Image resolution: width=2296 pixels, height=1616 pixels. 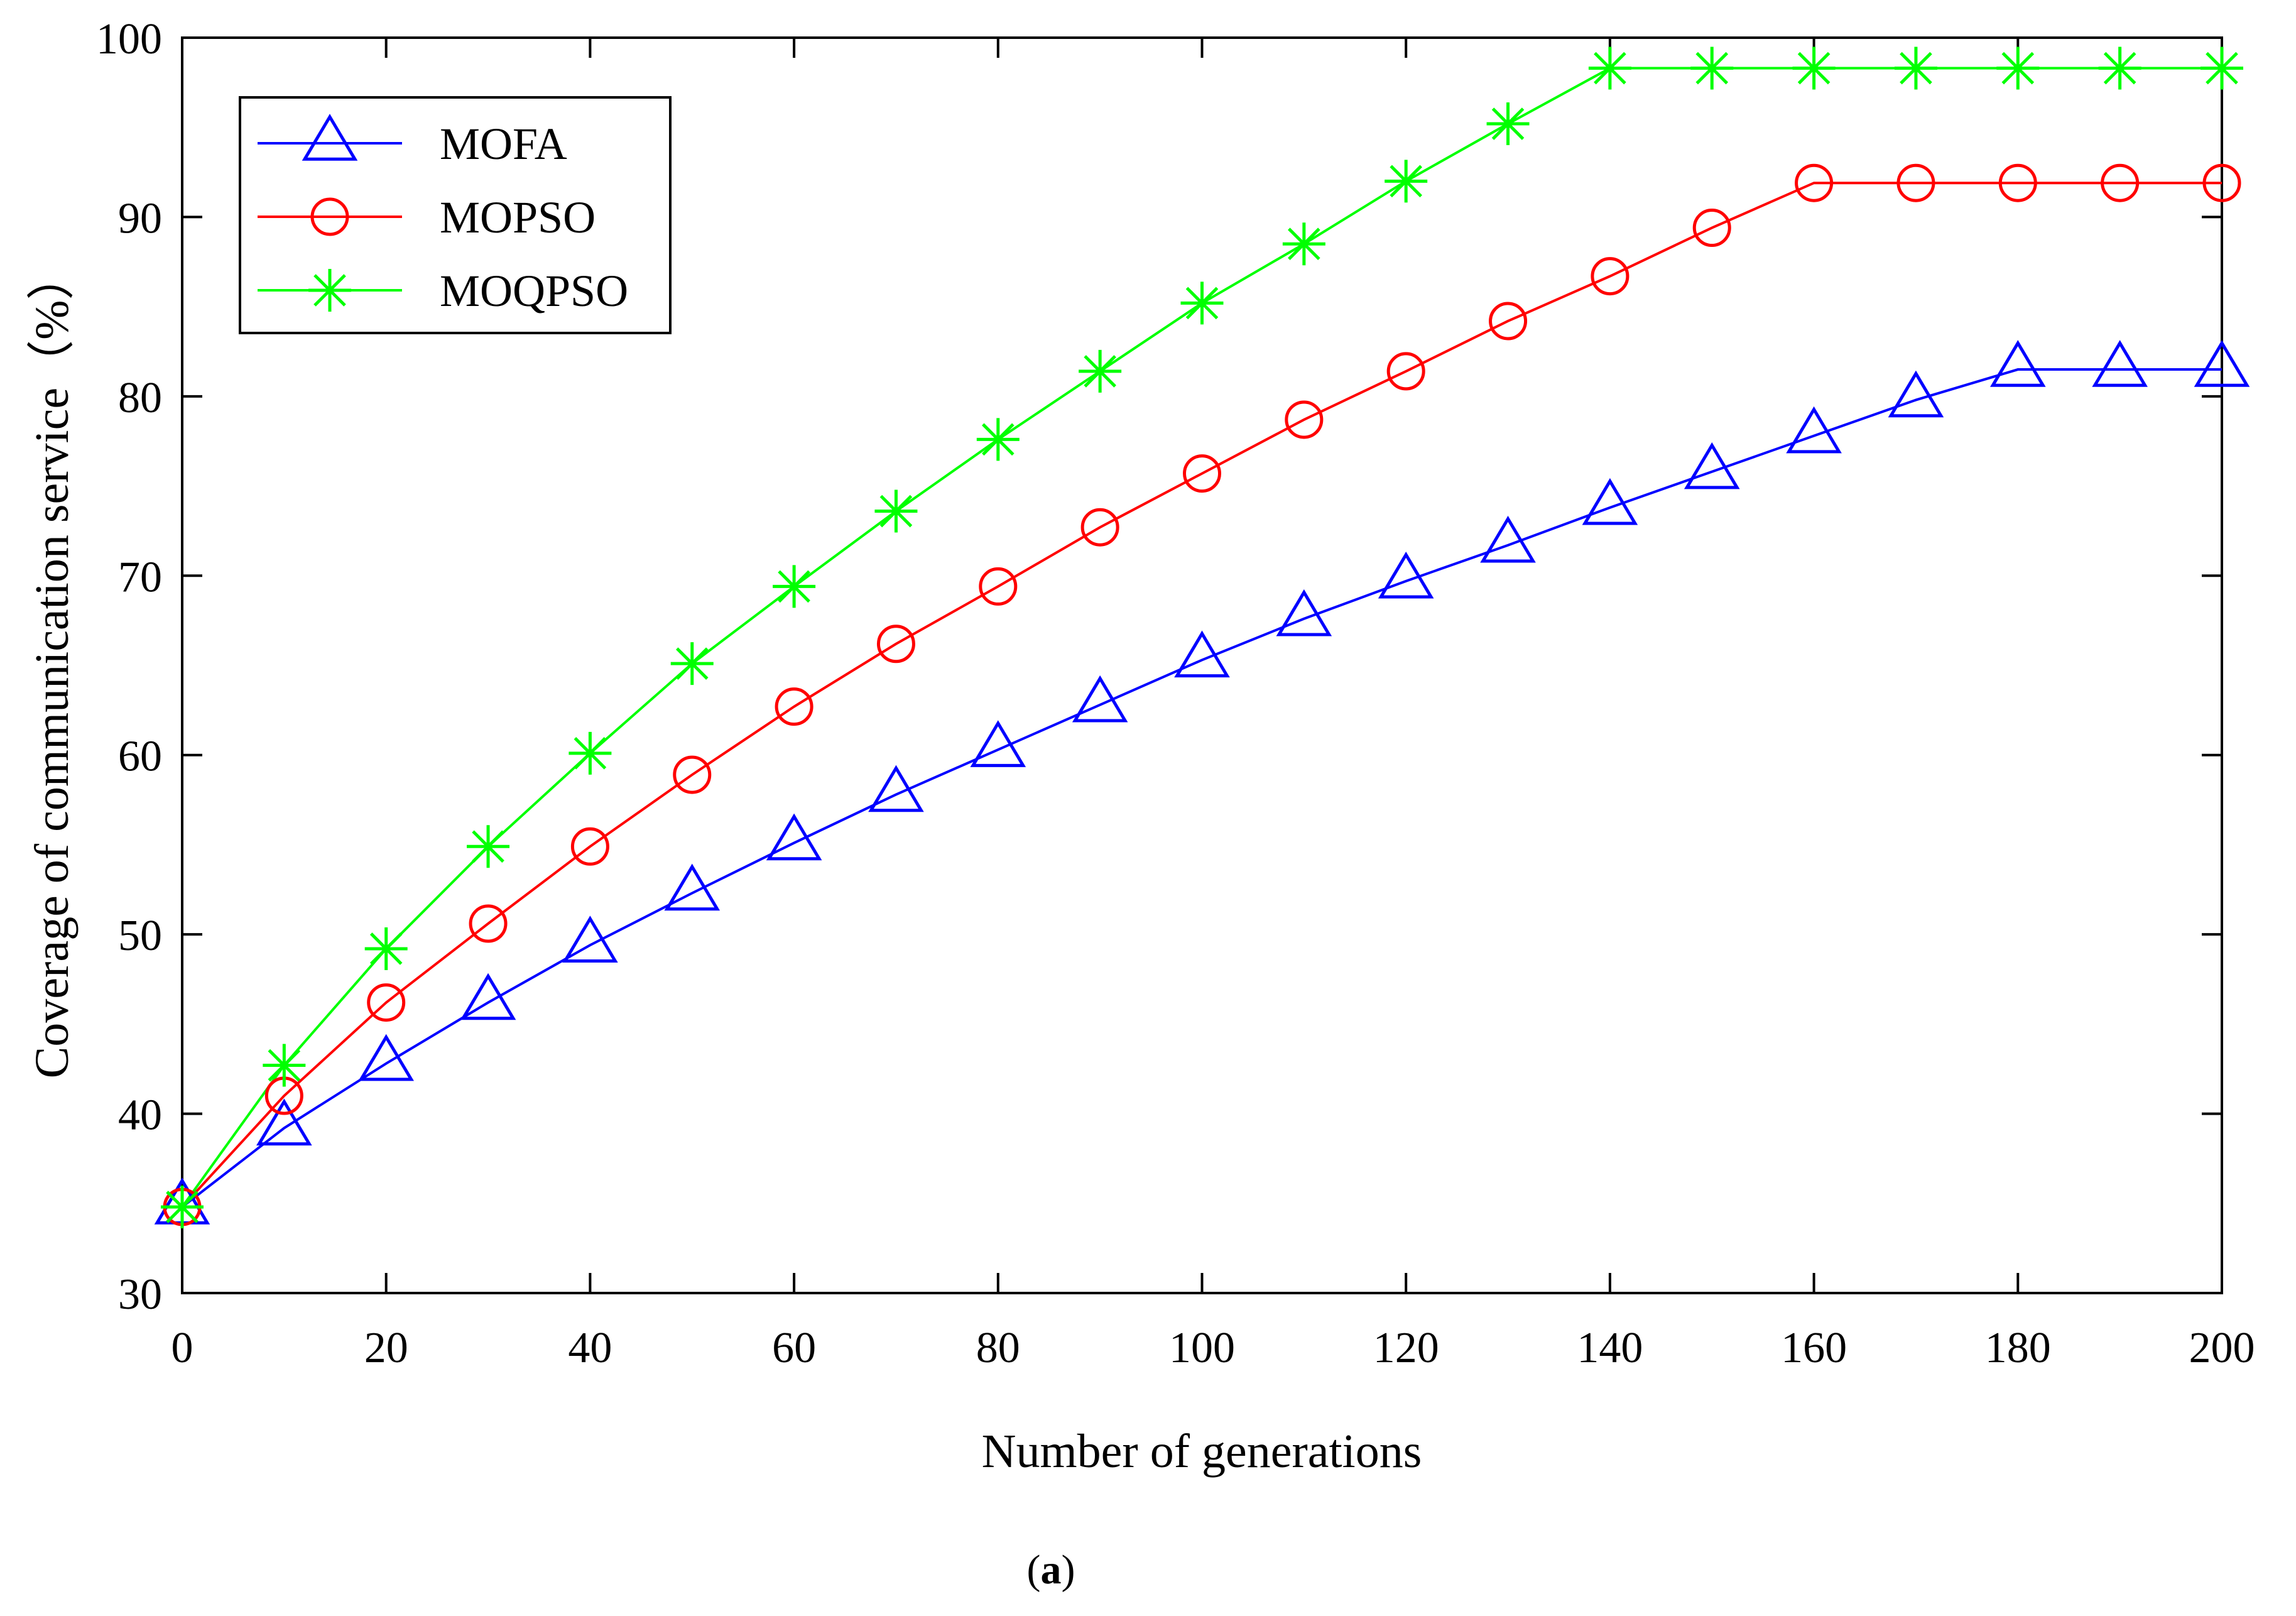 I want to click on x-tick-label: 120, so click(x=1406, y=1348).